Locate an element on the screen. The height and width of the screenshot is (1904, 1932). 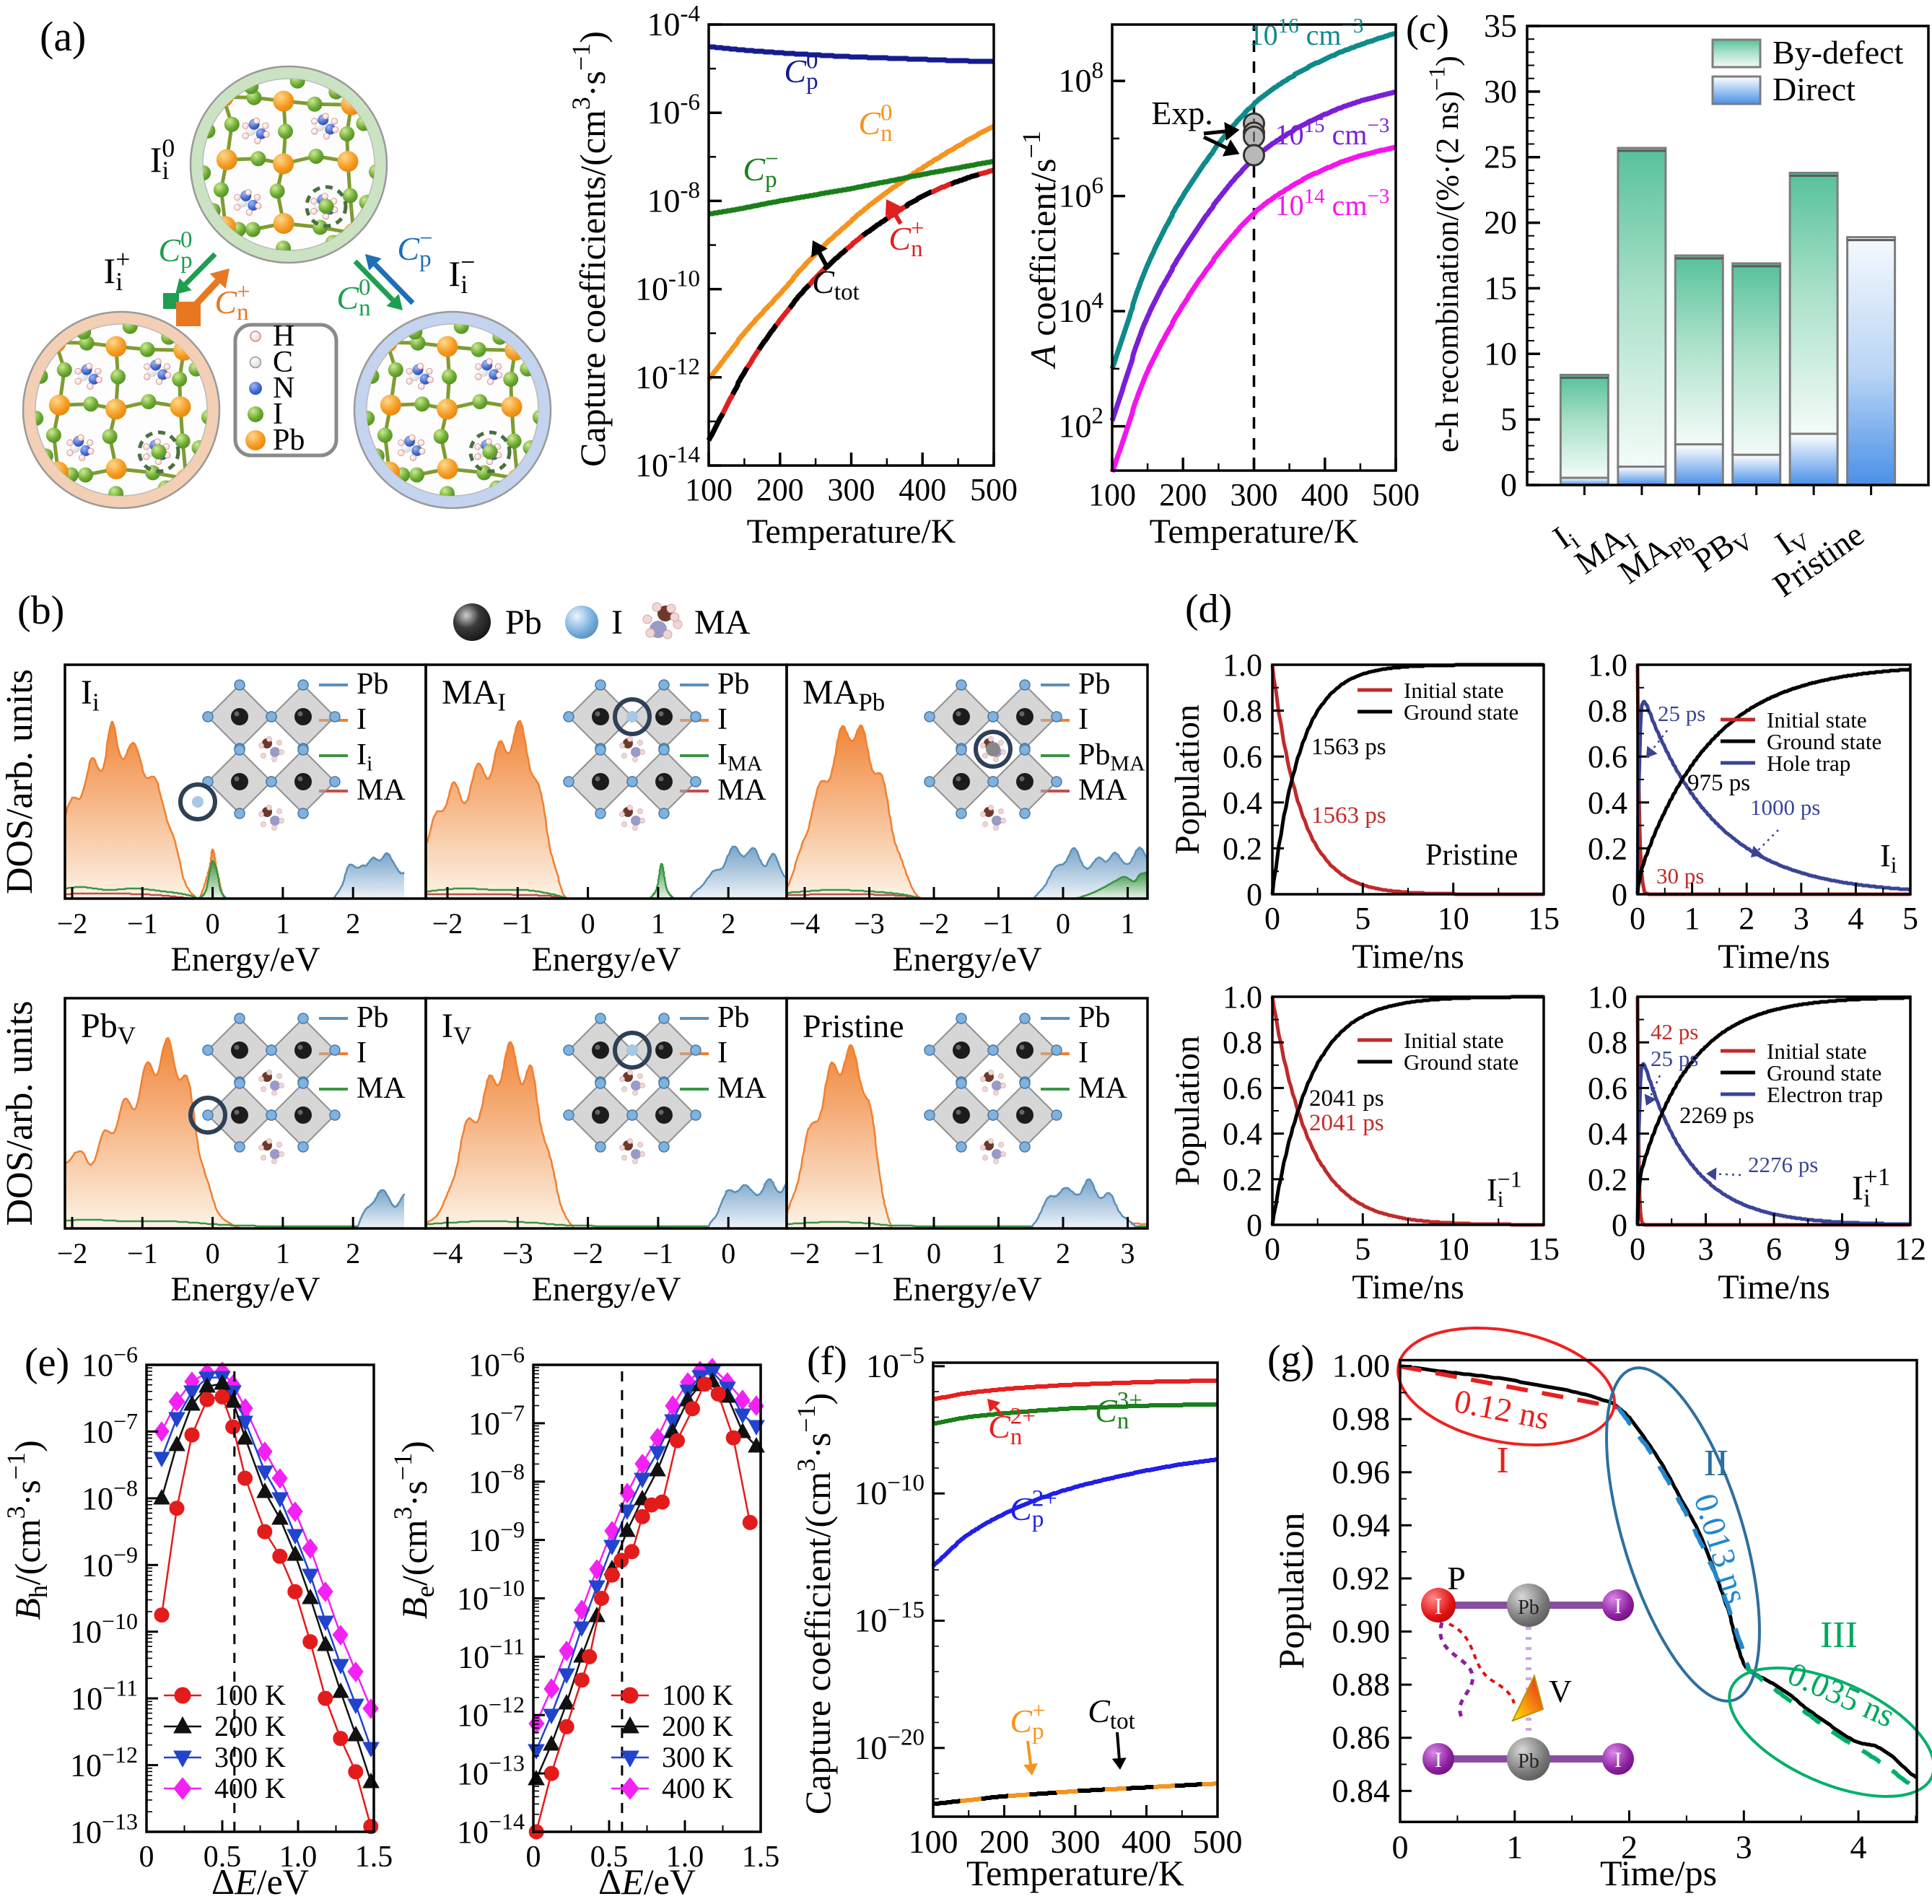
svg-text: 1.5 is located at coordinates (761, 1857).